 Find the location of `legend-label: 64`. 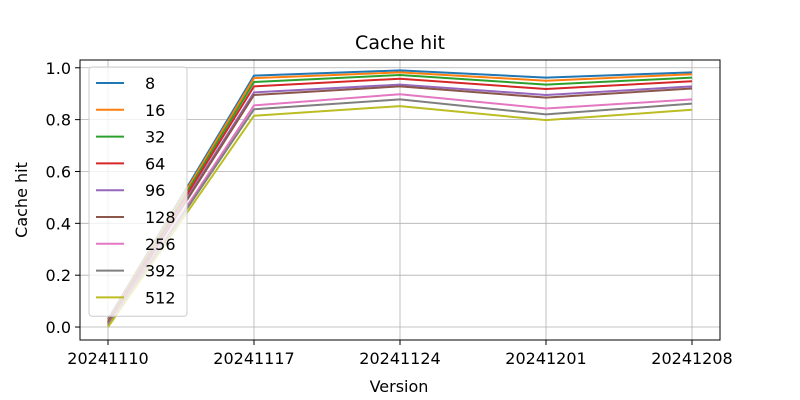

legend-label: 64 is located at coordinates (155, 163).